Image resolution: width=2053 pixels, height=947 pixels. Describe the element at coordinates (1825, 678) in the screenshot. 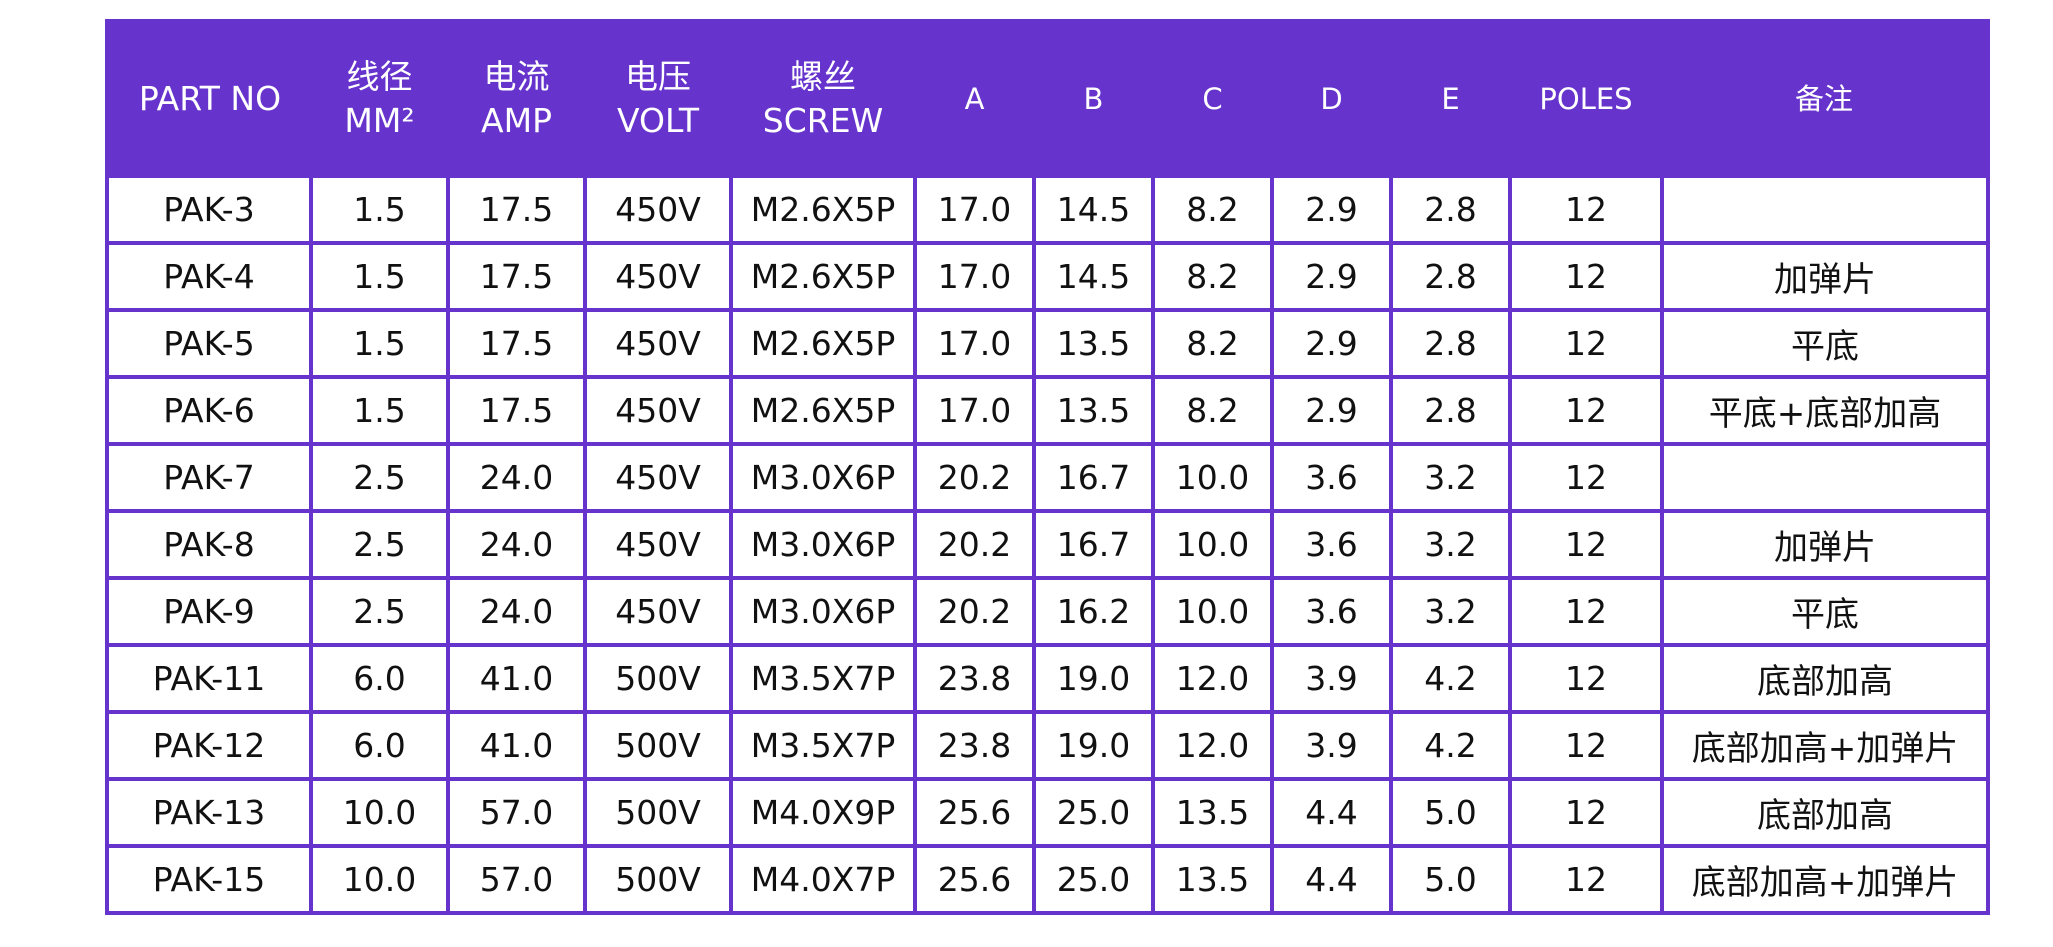

I see `cell-remark: 底部加高` at that location.